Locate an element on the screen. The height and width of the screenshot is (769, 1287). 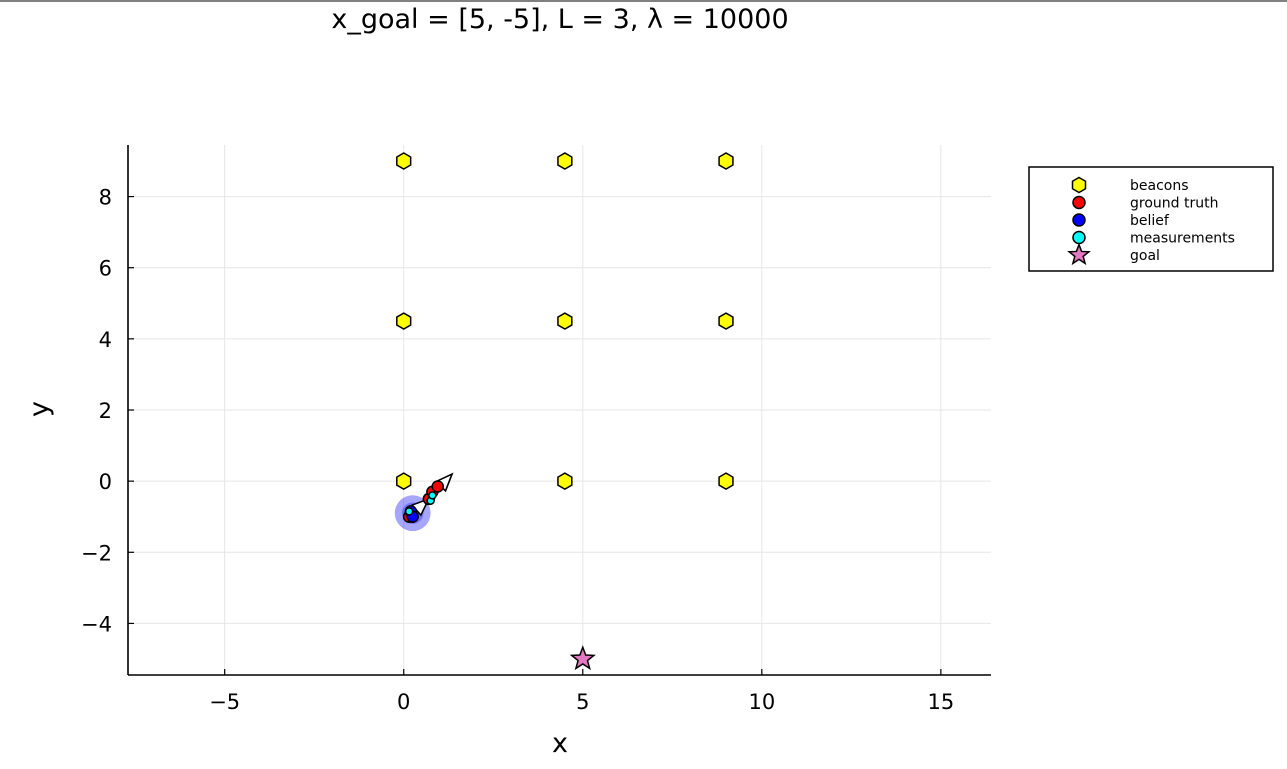
x-tick-label: −5 is located at coordinates (224, 702).